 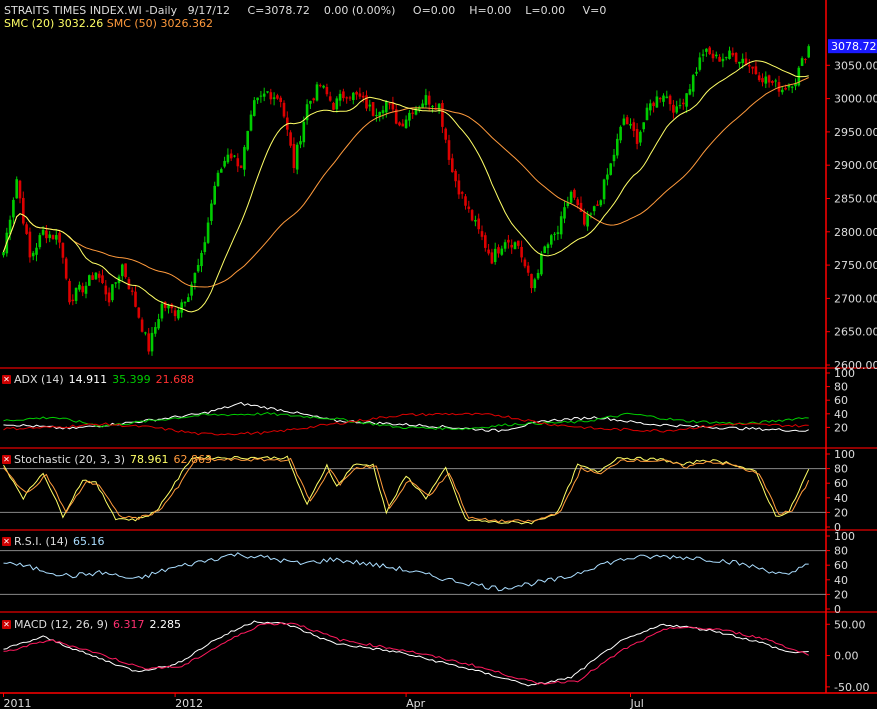 What do you see at coordinates (165, 624) in the screenshot?
I see `signal-value: 2.285` at bounding box center [165, 624].